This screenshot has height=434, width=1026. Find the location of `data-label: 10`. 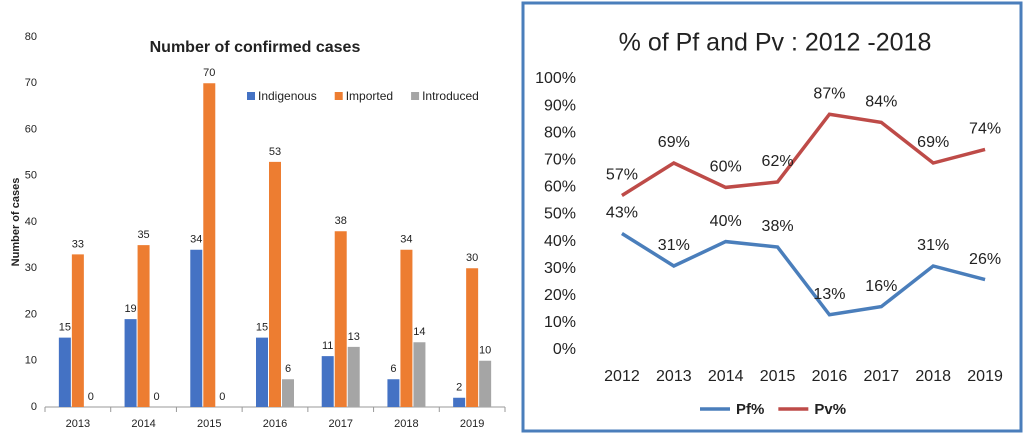

data-label: 10 is located at coordinates (485, 351).